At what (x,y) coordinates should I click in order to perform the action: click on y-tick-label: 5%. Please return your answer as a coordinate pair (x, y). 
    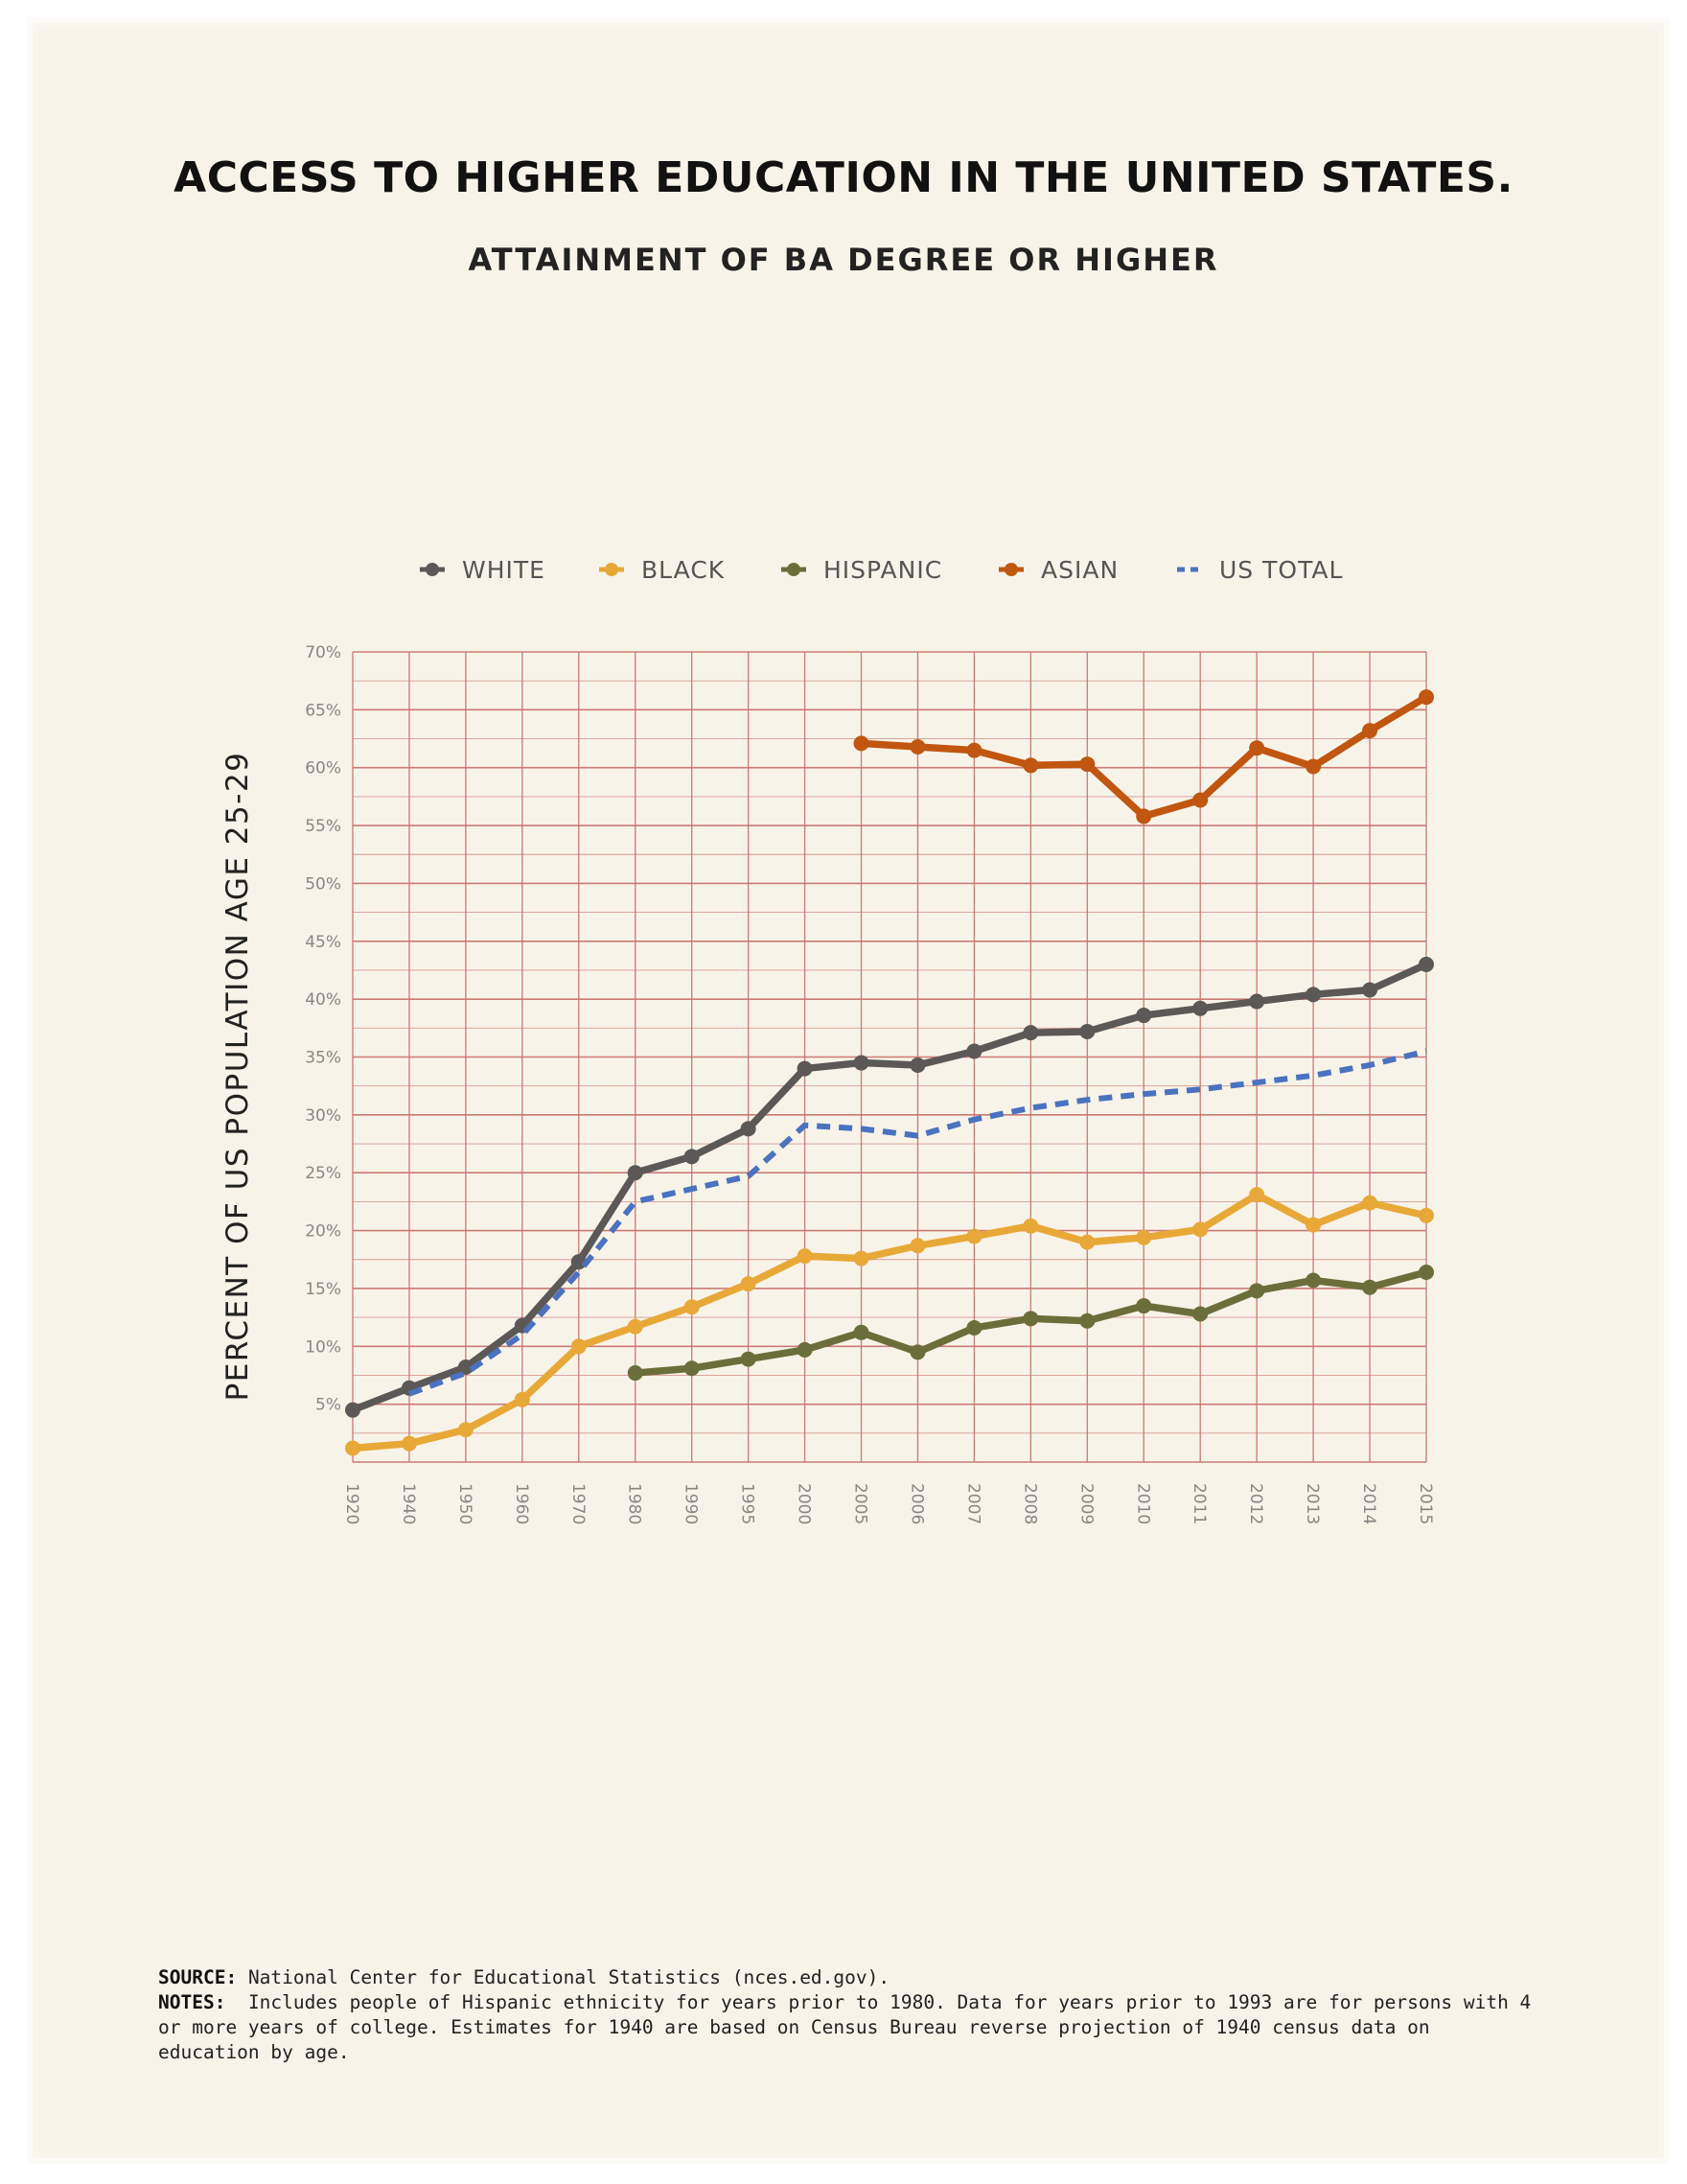
    Looking at the image, I should click on (328, 1405).